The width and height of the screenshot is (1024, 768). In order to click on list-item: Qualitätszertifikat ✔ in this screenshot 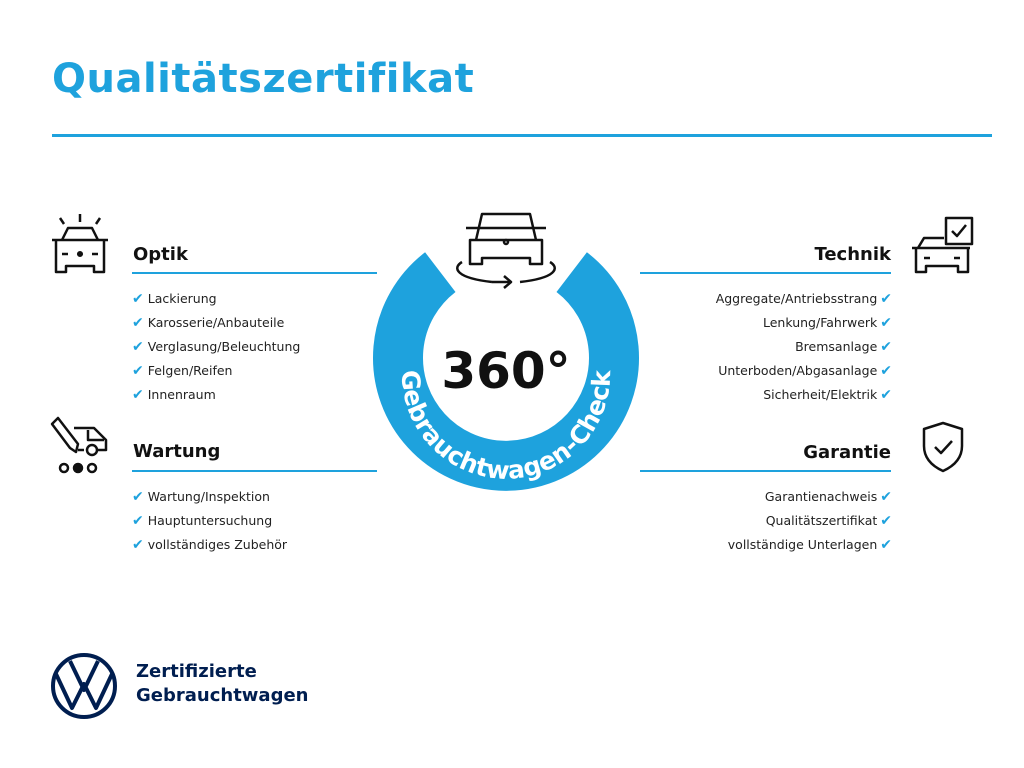, I will do `click(828, 521)`.